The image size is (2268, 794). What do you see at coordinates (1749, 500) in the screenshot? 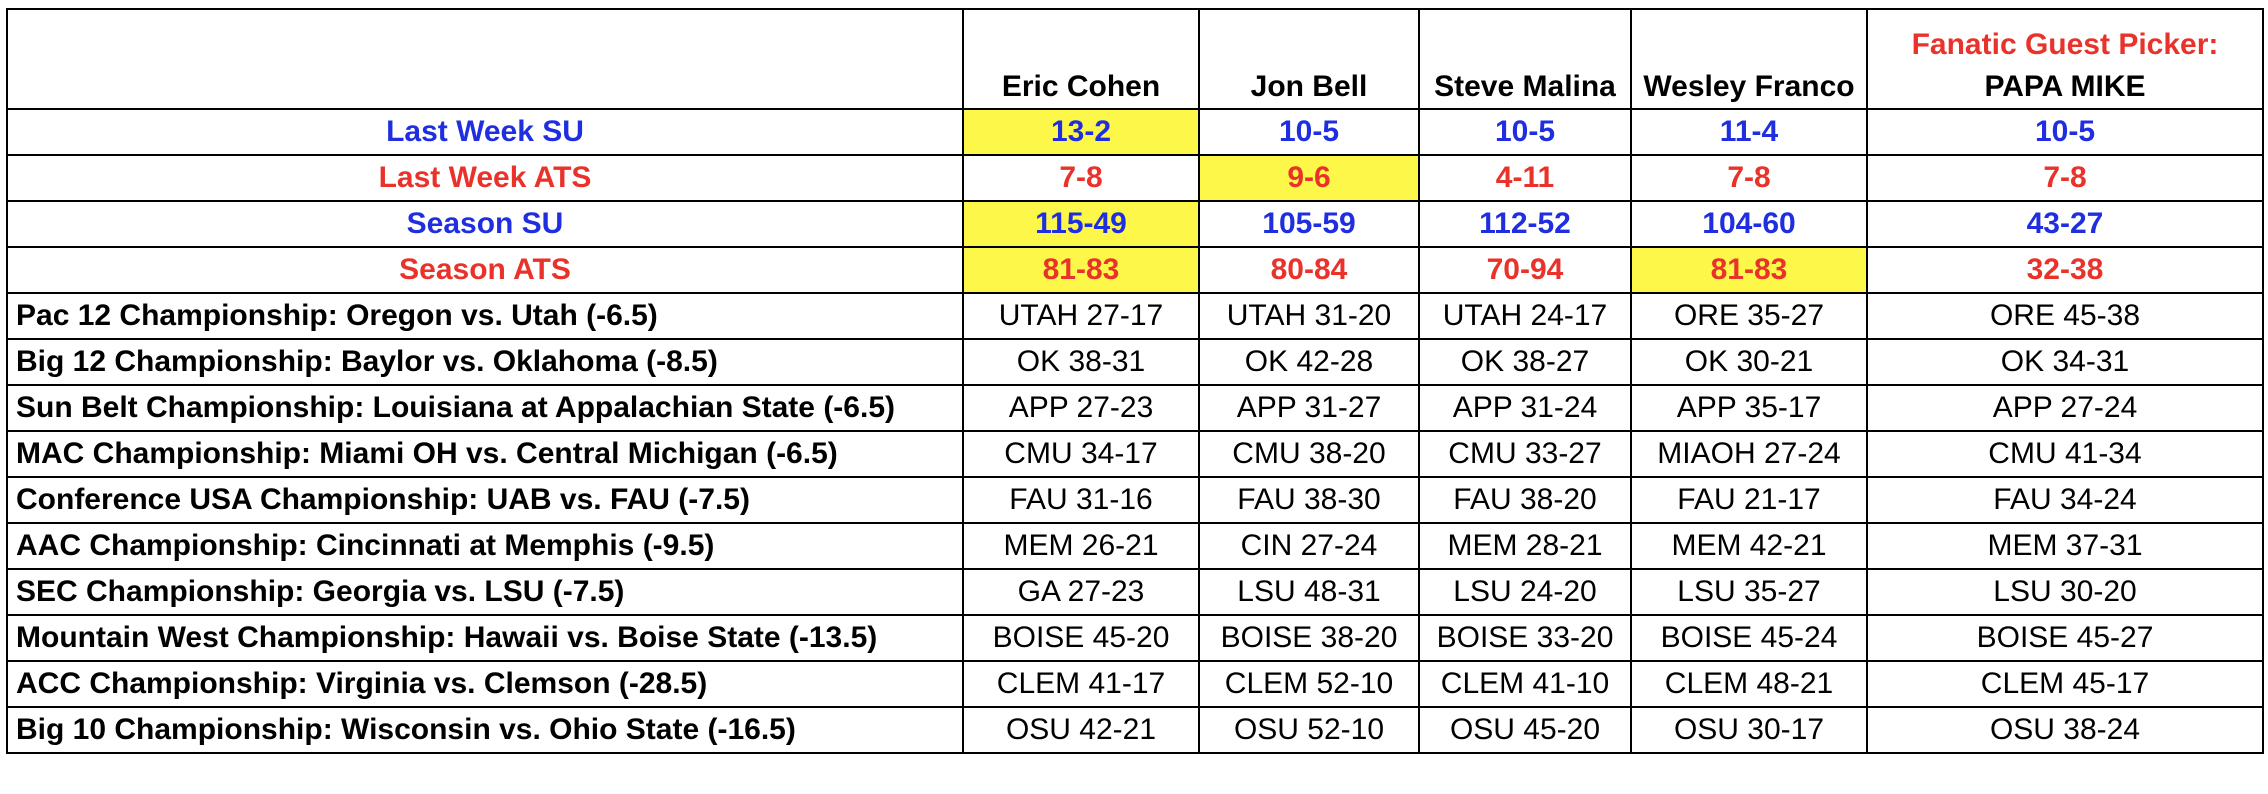
I see `game-pick: FAU 21-17` at bounding box center [1749, 500].